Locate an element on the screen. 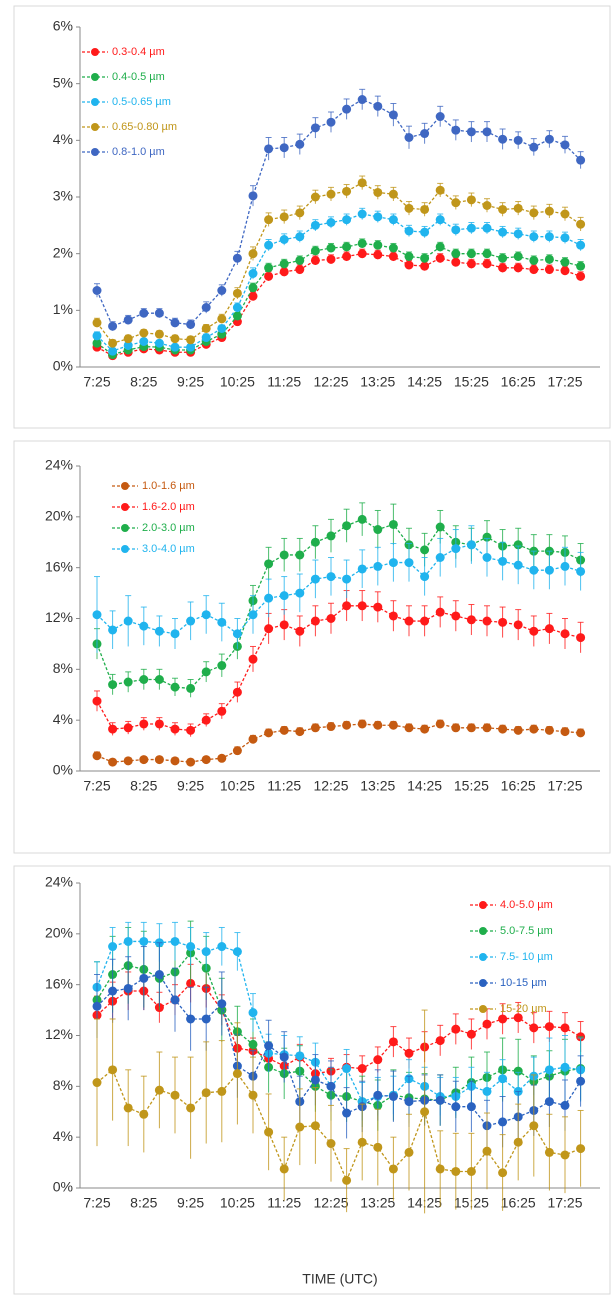  series is located at coordinates (339, 304).